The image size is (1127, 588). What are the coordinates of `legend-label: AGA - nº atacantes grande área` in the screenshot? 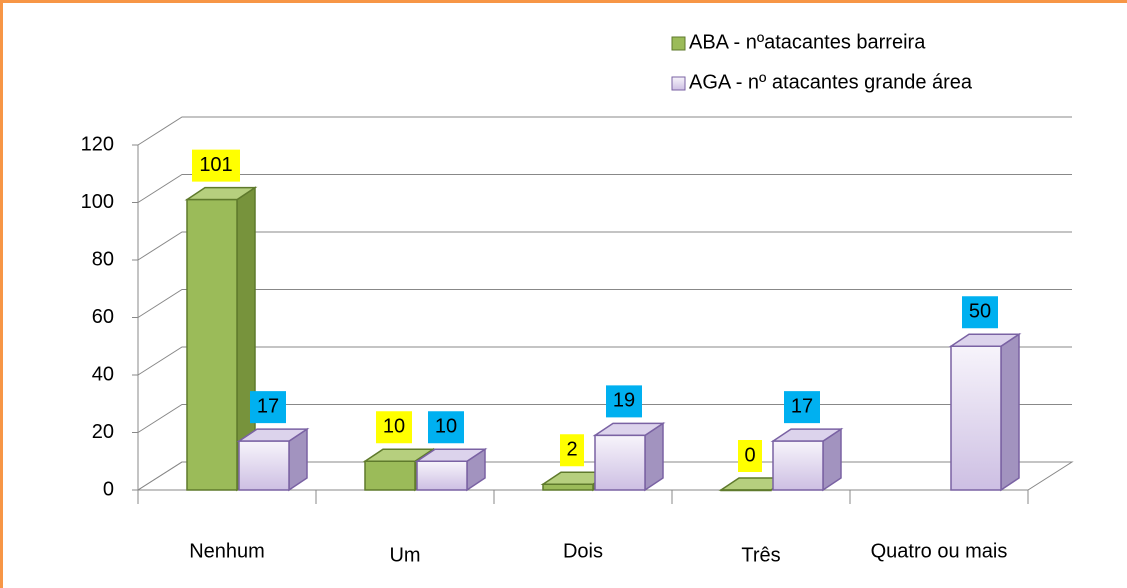 It's located at (831, 82).